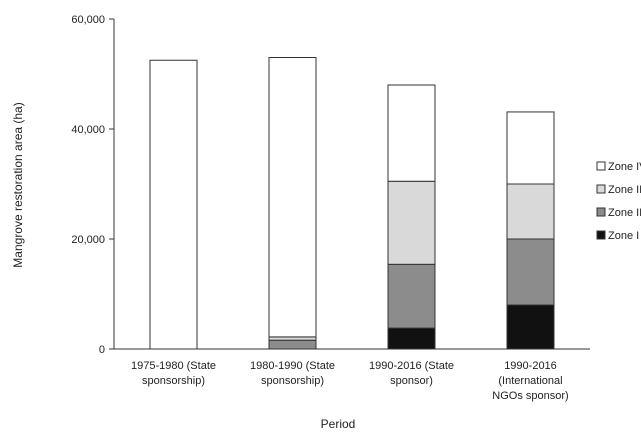 This screenshot has height=433, width=641. I want to click on legend: Zone IV Zone III Zone II Zone I, so click(618, 201).